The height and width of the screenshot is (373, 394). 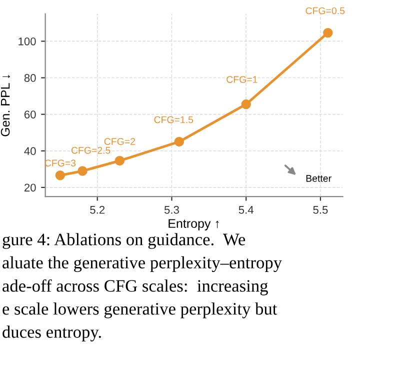 What do you see at coordinates (193, 224) in the screenshot?
I see `x-axis-title: Entropy ↑` at bounding box center [193, 224].